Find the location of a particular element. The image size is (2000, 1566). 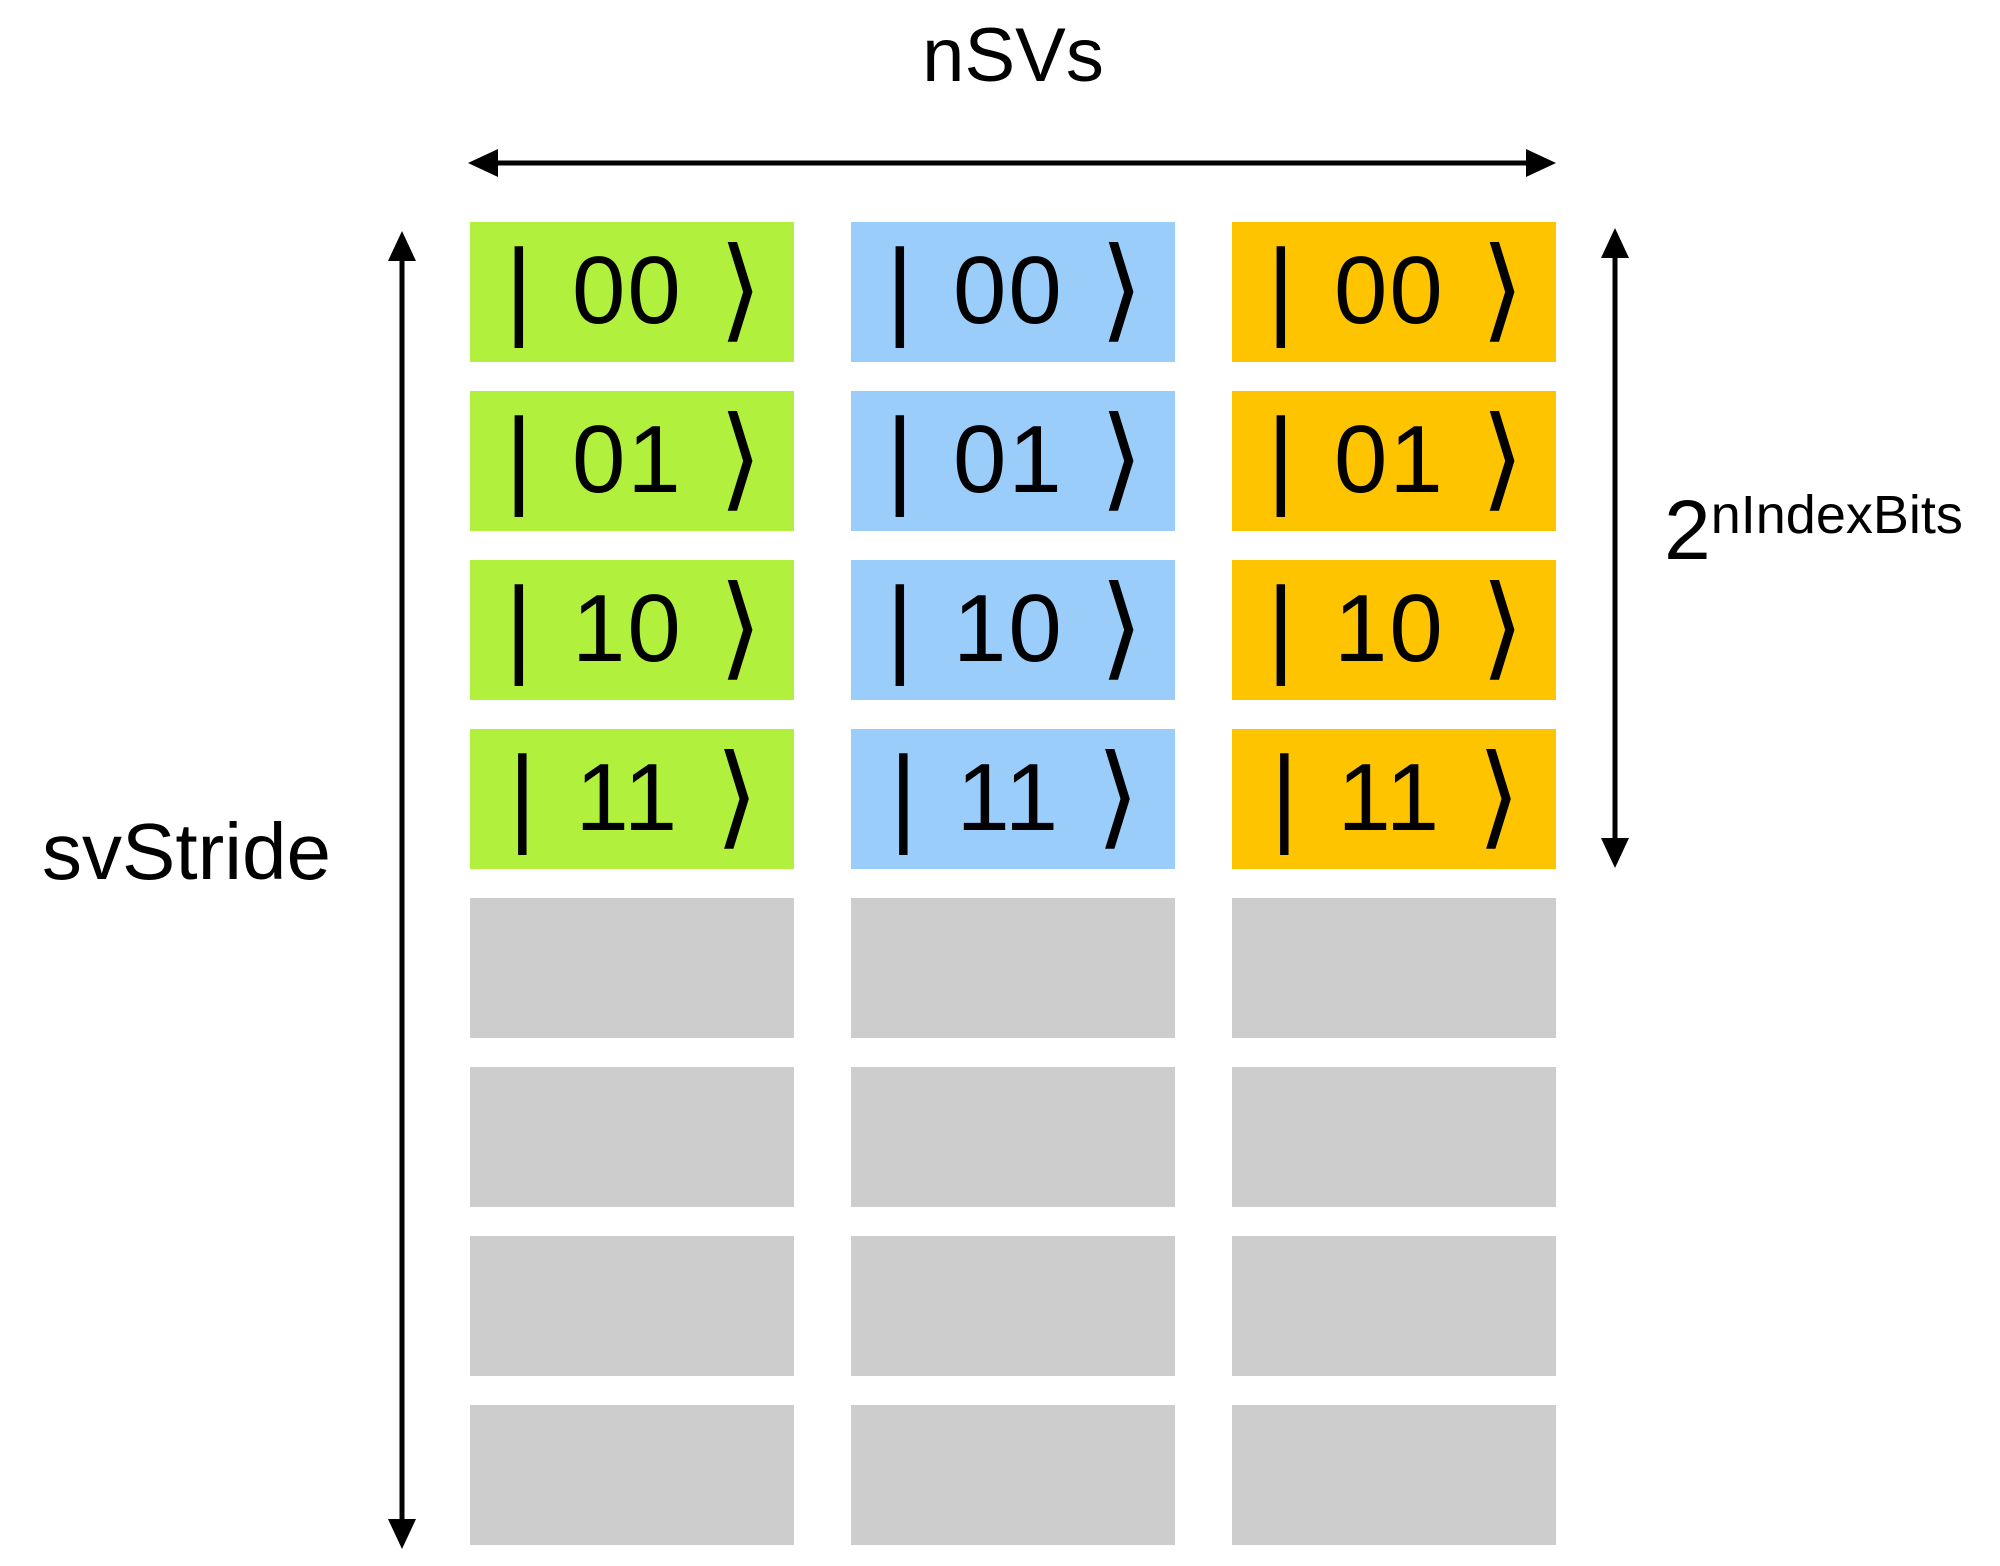

state-vector-column-3: | 00 ⟩ | 01 ⟩ | 10 ⟩ | 11 ⟩ is located at coordinates (1394, 883).